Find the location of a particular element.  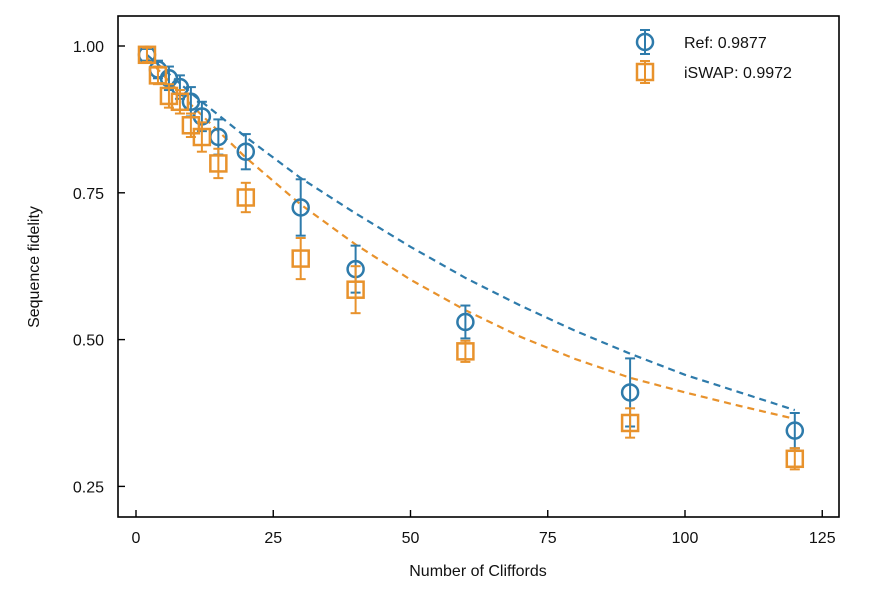

x-axis-title: Number of Cliffords is located at coordinates (478, 571).